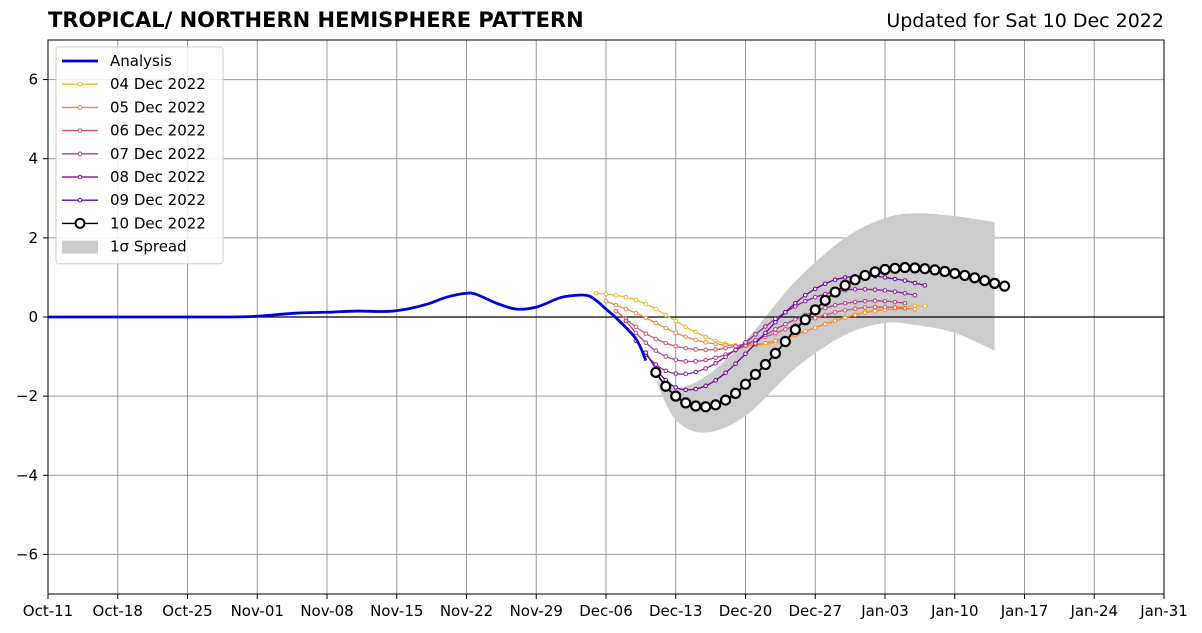  I want to click on y-tick-label: −6, so click(27, 554).